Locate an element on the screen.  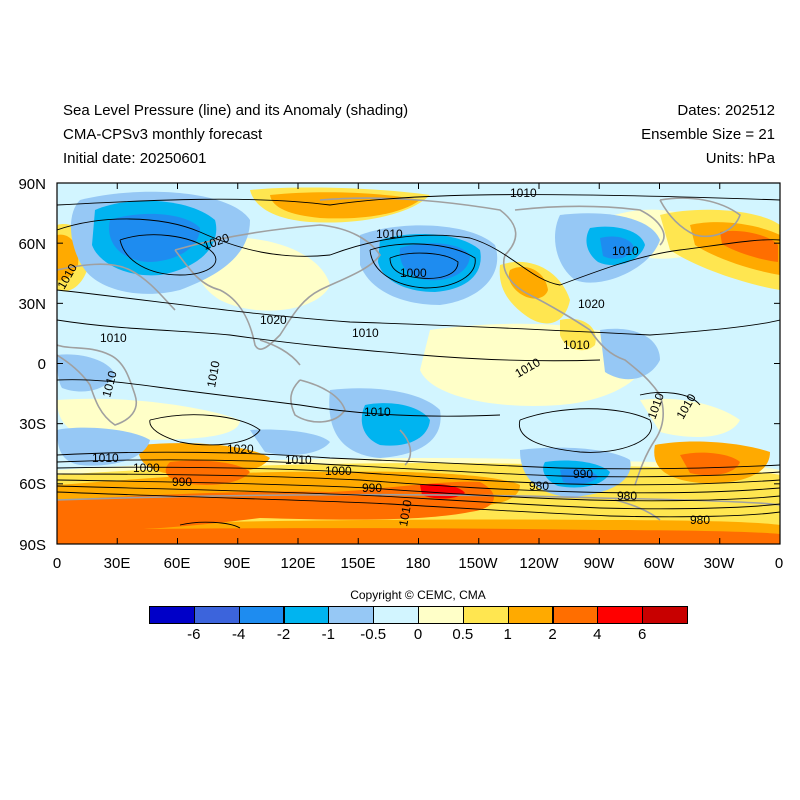
colorbar-label: 4 is located at coordinates (597, 634).